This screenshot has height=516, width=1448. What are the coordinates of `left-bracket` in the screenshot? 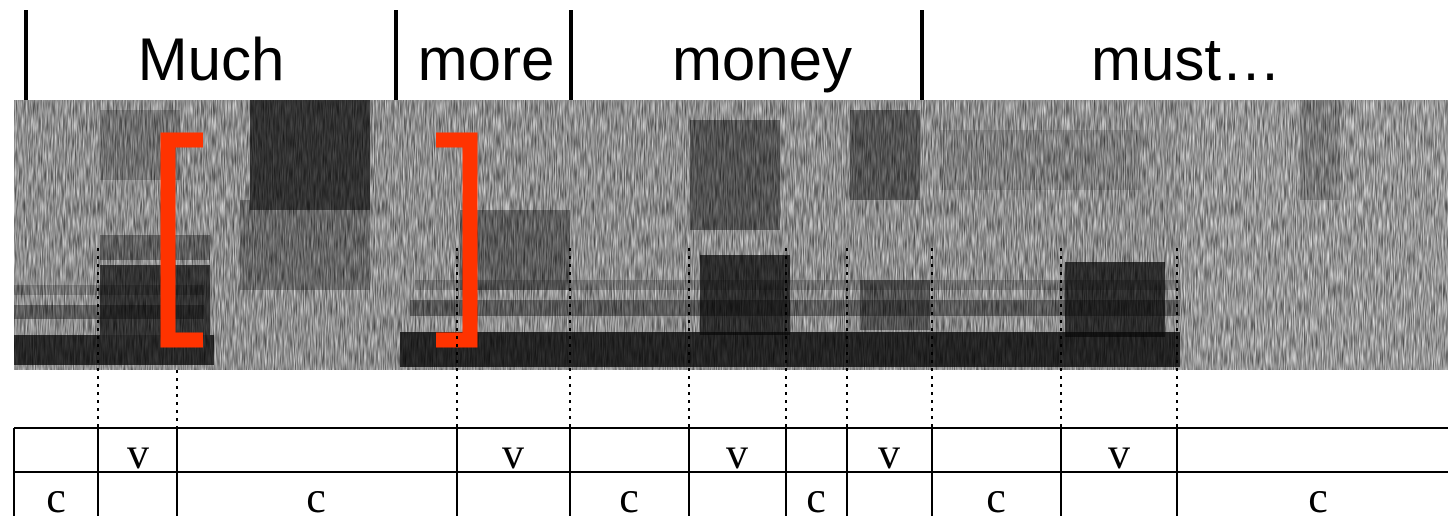 It's located at (181, 240).